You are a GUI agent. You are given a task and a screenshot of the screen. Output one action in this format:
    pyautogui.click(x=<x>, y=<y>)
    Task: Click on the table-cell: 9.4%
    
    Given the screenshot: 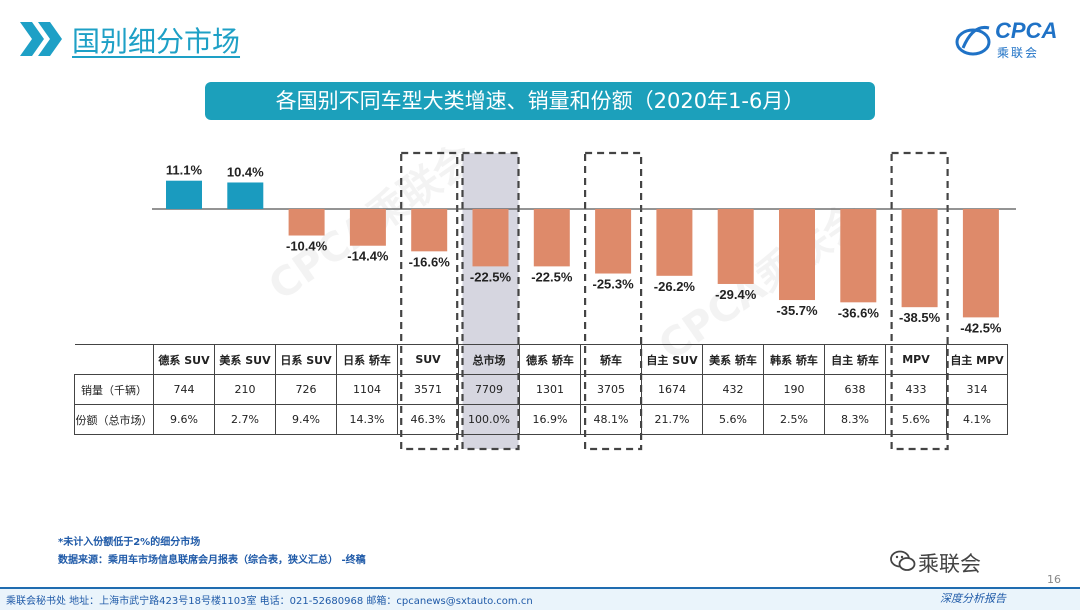 What is the action you would take?
    pyautogui.click(x=306, y=419)
    